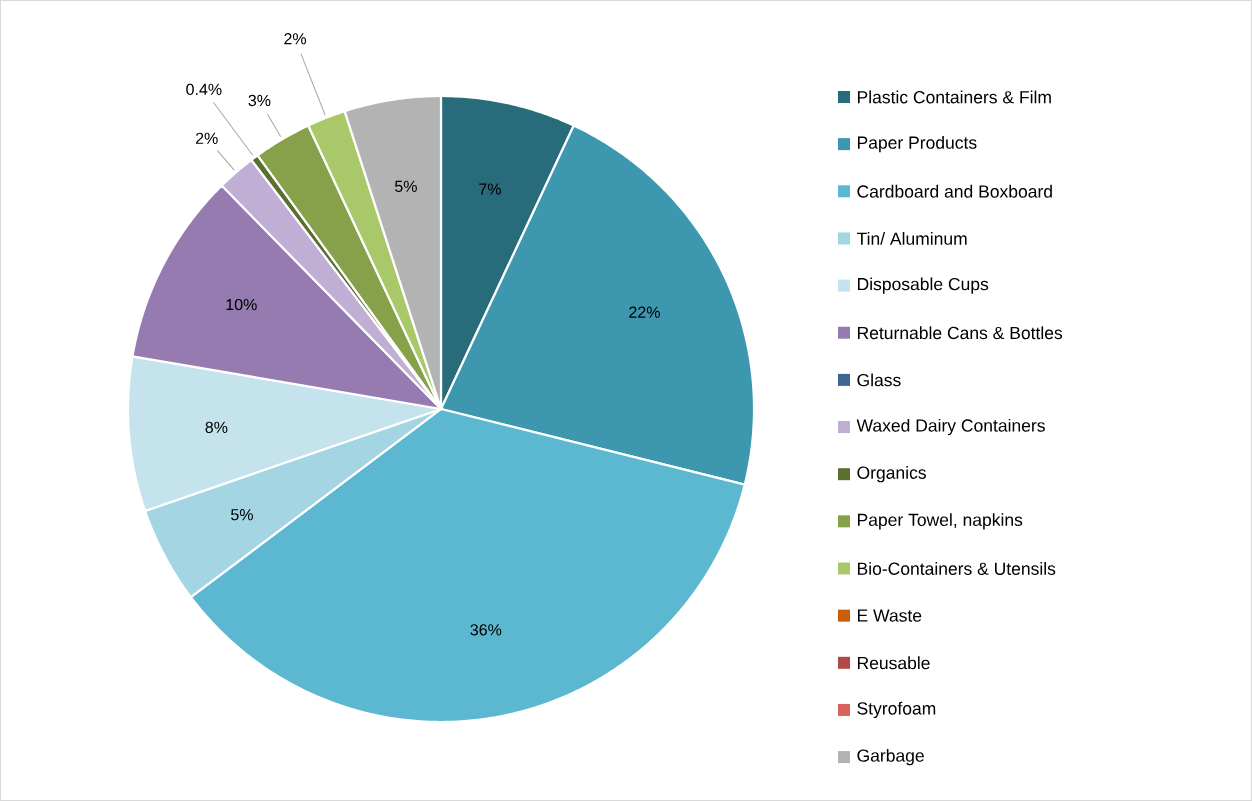  I want to click on legend-label: Styrofoam, so click(896, 710).